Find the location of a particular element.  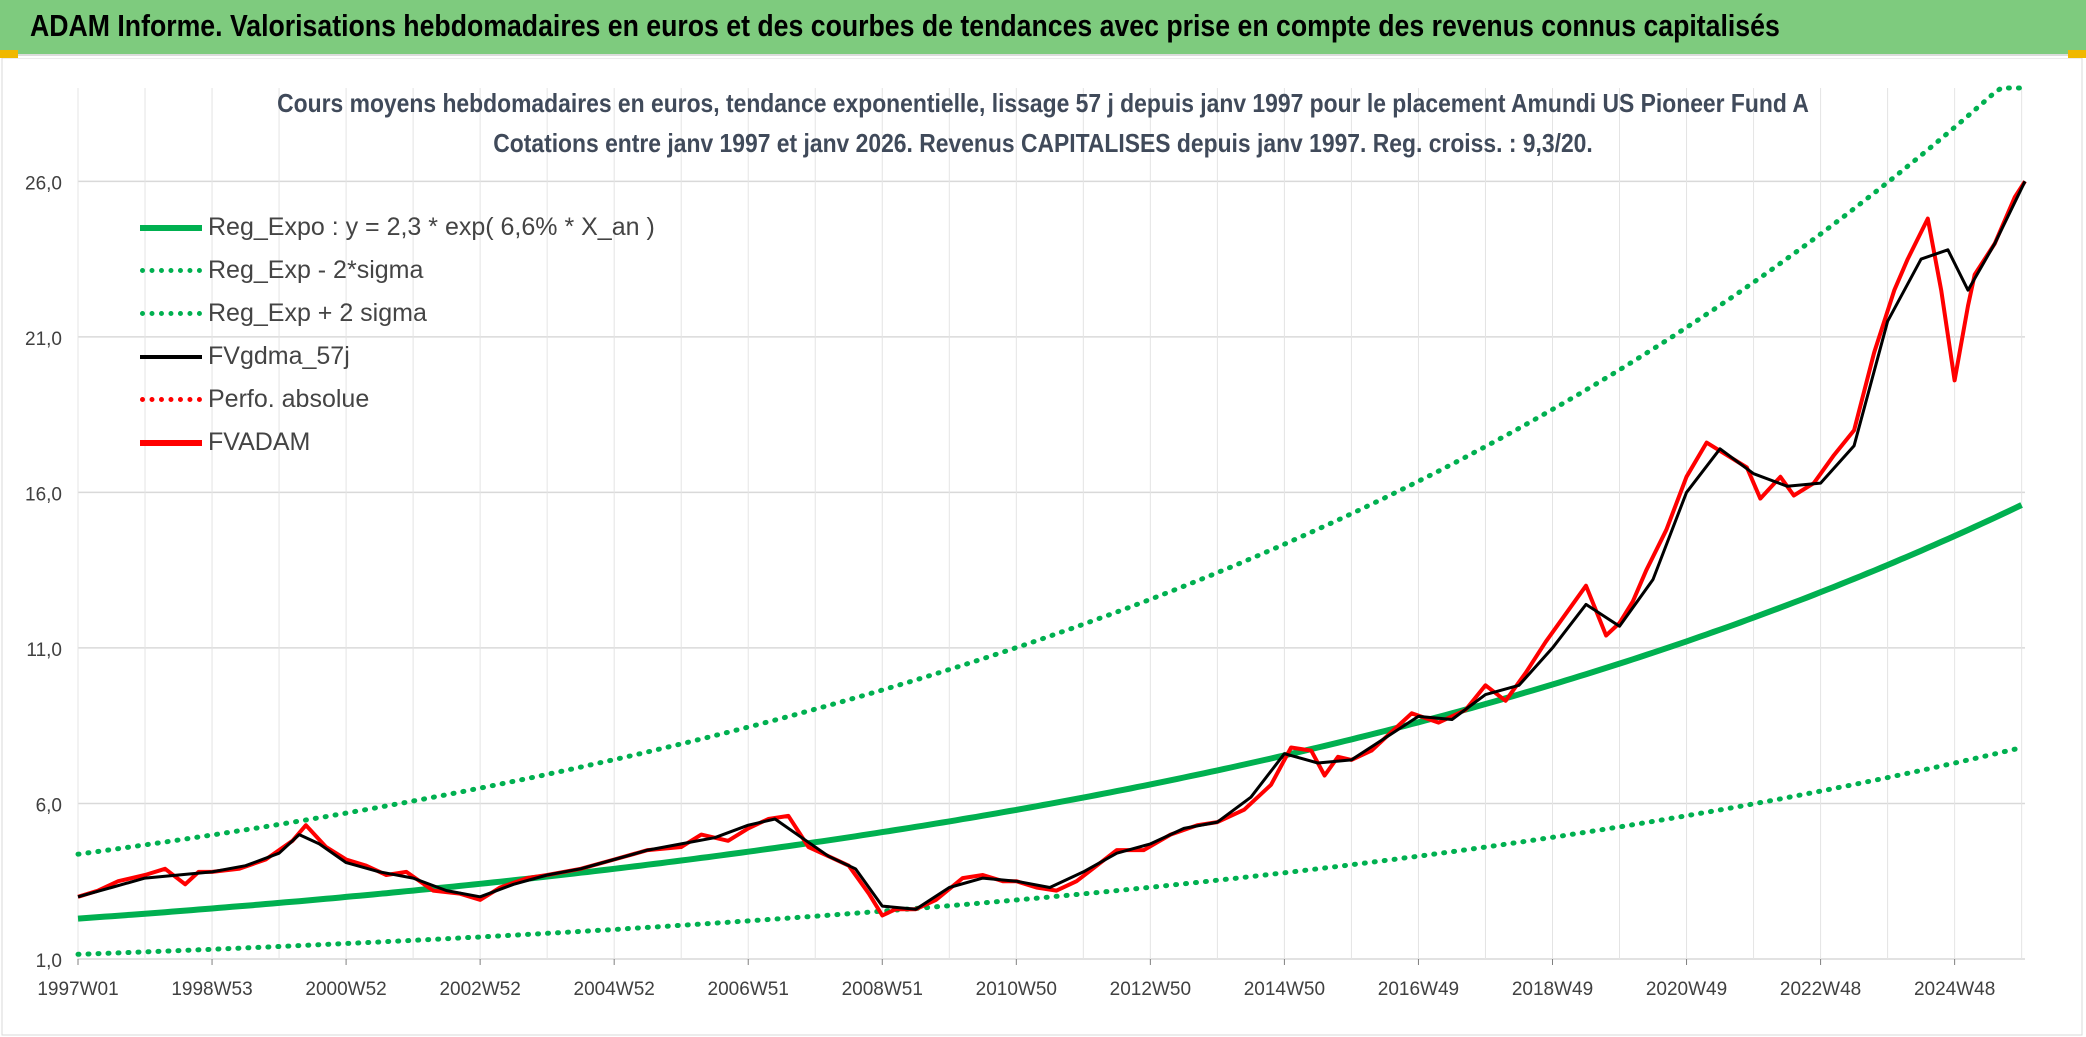

x-tick-label: 1997W01 is located at coordinates (77, 989).